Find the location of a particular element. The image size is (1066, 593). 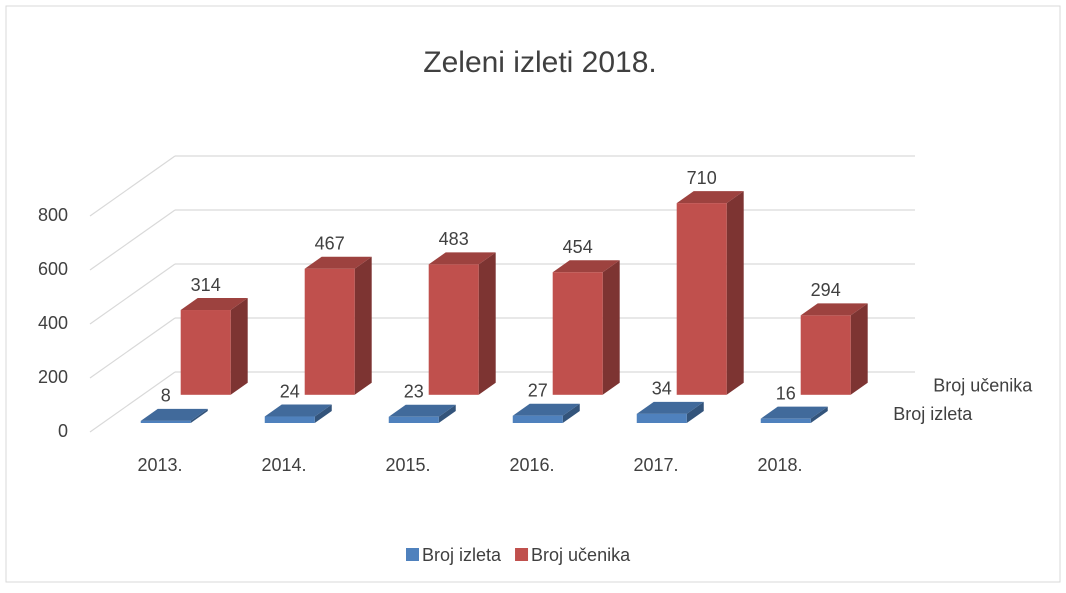

value-label: 8 is located at coordinates (166, 396).